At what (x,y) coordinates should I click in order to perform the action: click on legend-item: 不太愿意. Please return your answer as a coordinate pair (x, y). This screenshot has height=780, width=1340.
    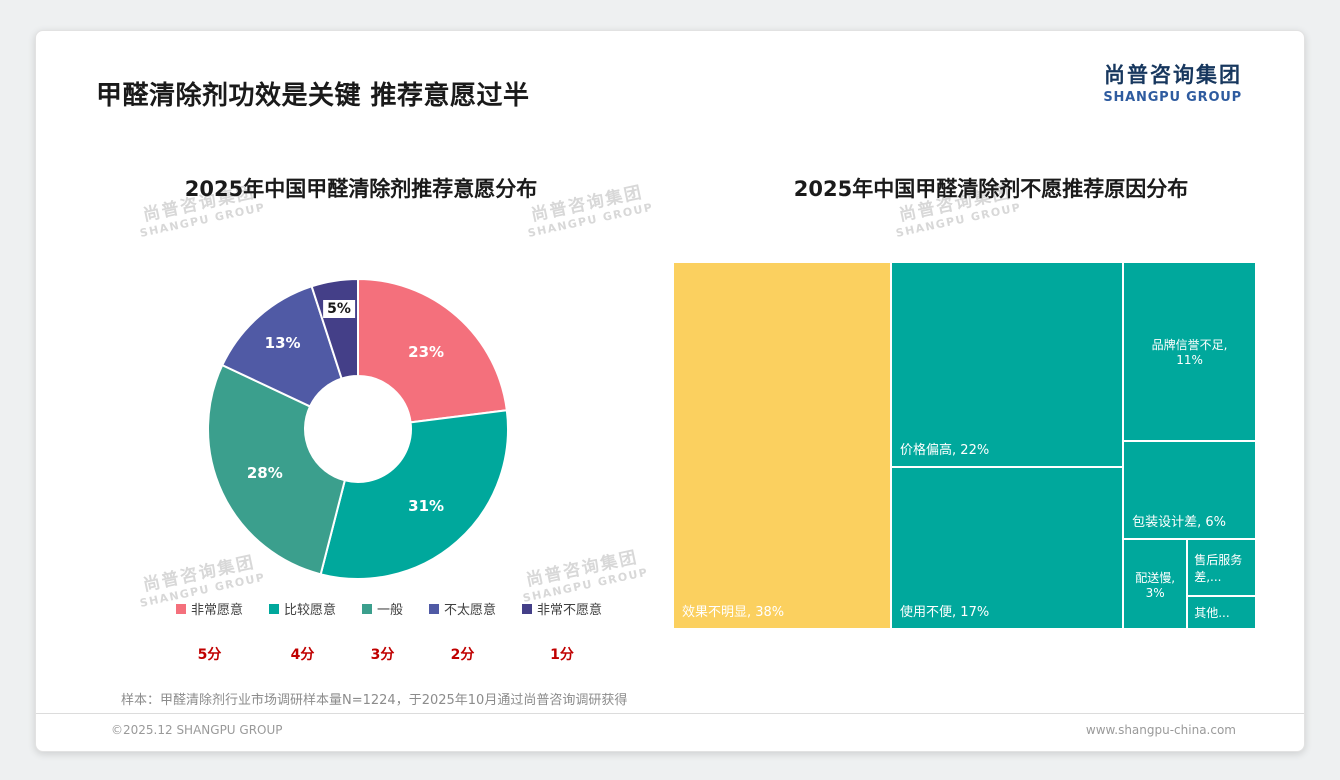
    Looking at the image, I should click on (462, 608).